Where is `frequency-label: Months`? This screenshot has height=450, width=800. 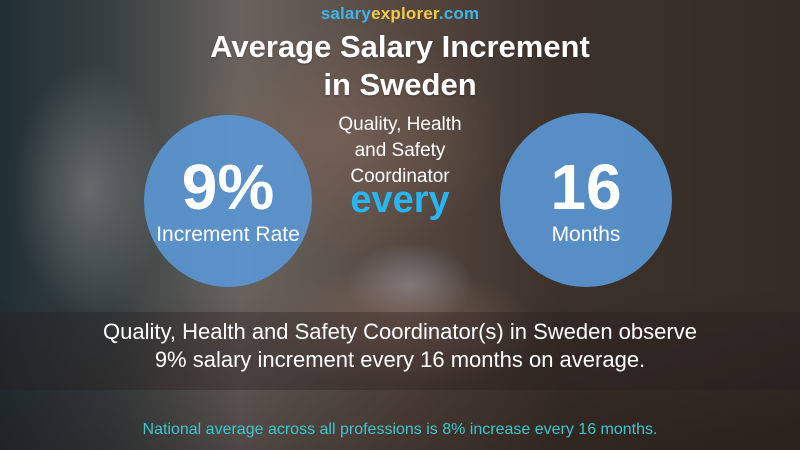 frequency-label: Months is located at coordinates (586, 234).